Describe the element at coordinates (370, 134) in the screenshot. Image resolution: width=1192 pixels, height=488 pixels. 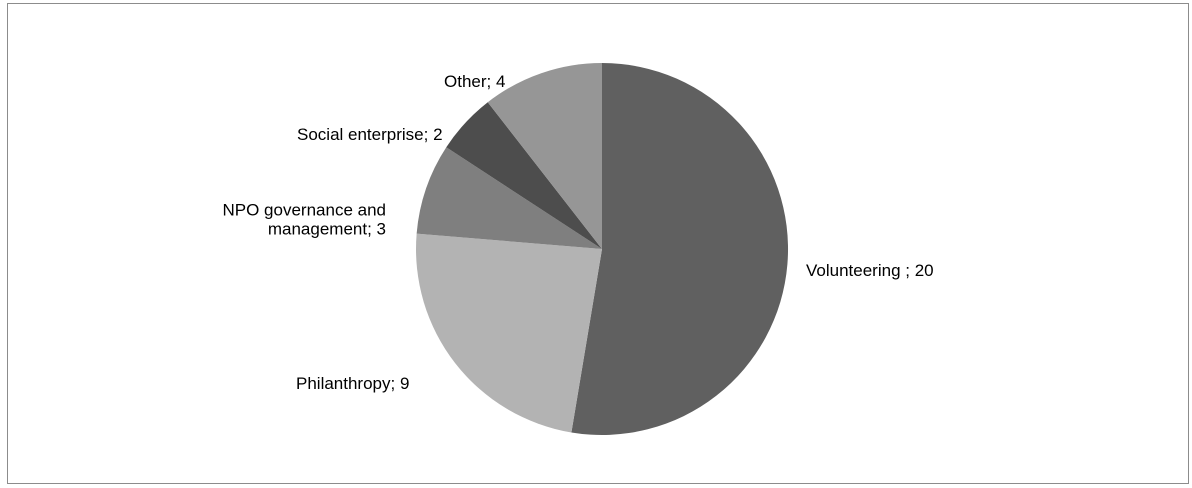
I see `data-label-social-enterprise: Social enterprise; 2` at that location.